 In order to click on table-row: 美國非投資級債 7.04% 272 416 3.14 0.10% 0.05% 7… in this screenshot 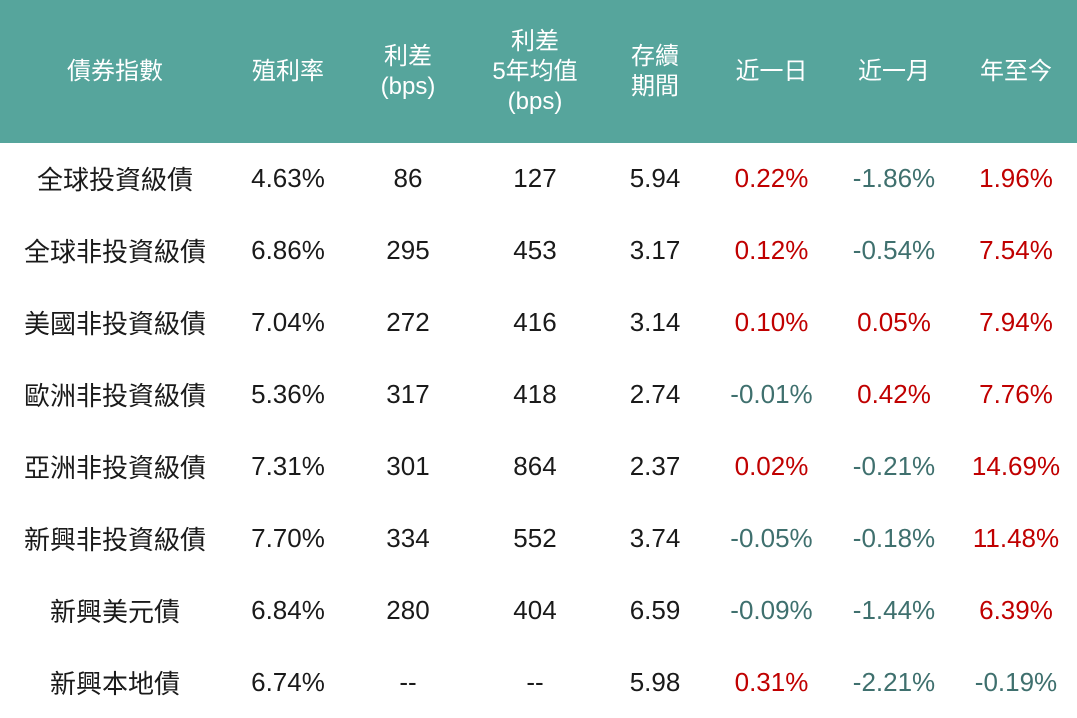, I will do `click(538, 322)`.